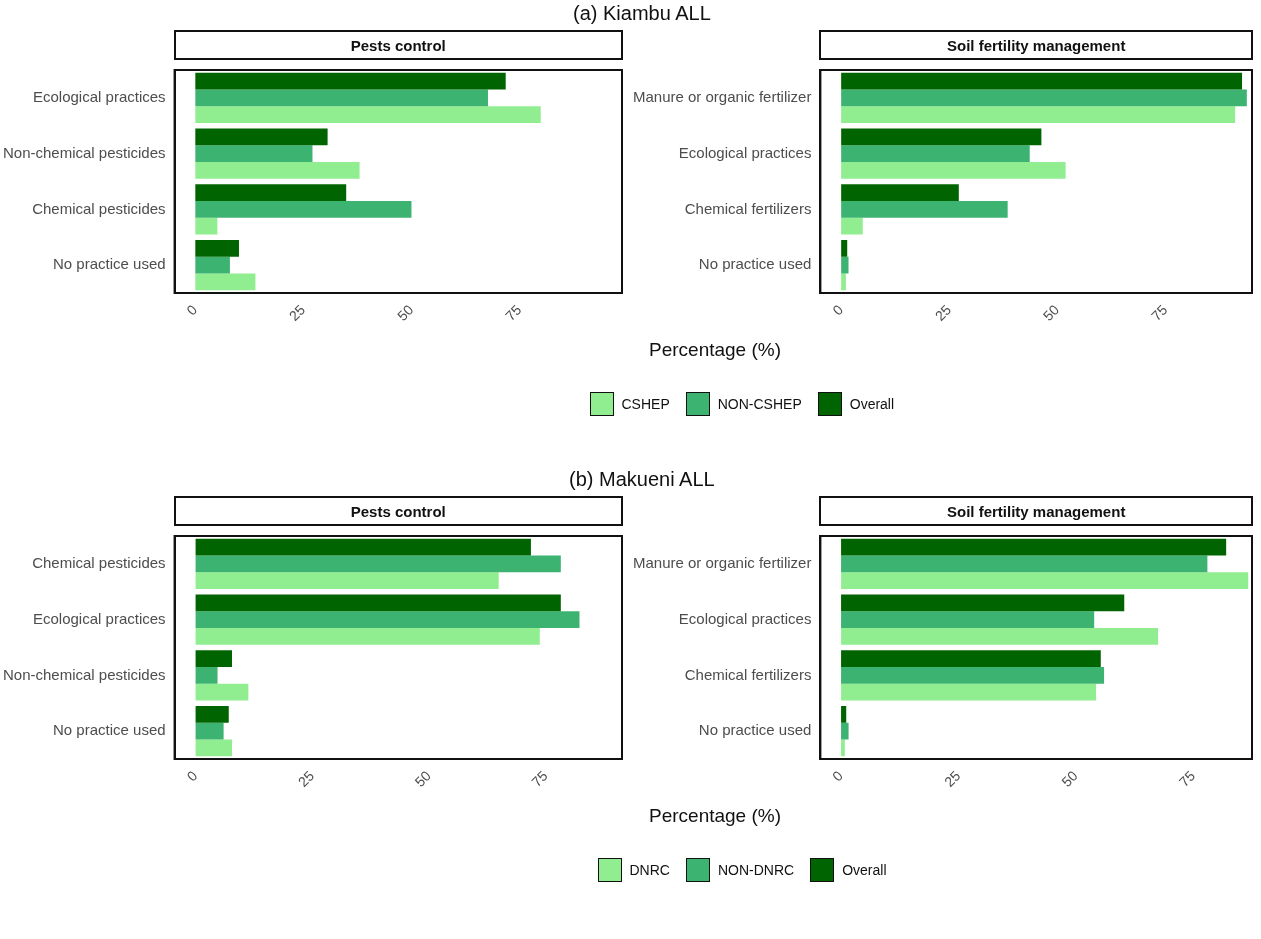 This screenshot has width=1261, height=939. What do you see at coordinates (645, 404) in the screenshot?
I see `legend-label: CSHEP` at bounding box center [645, 404].